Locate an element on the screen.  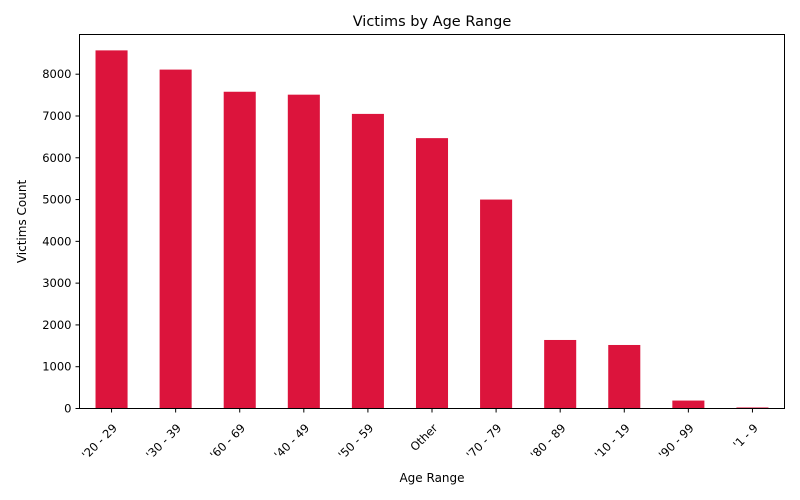
y-tick-label: 6000 is located at coordinates (56, 158).